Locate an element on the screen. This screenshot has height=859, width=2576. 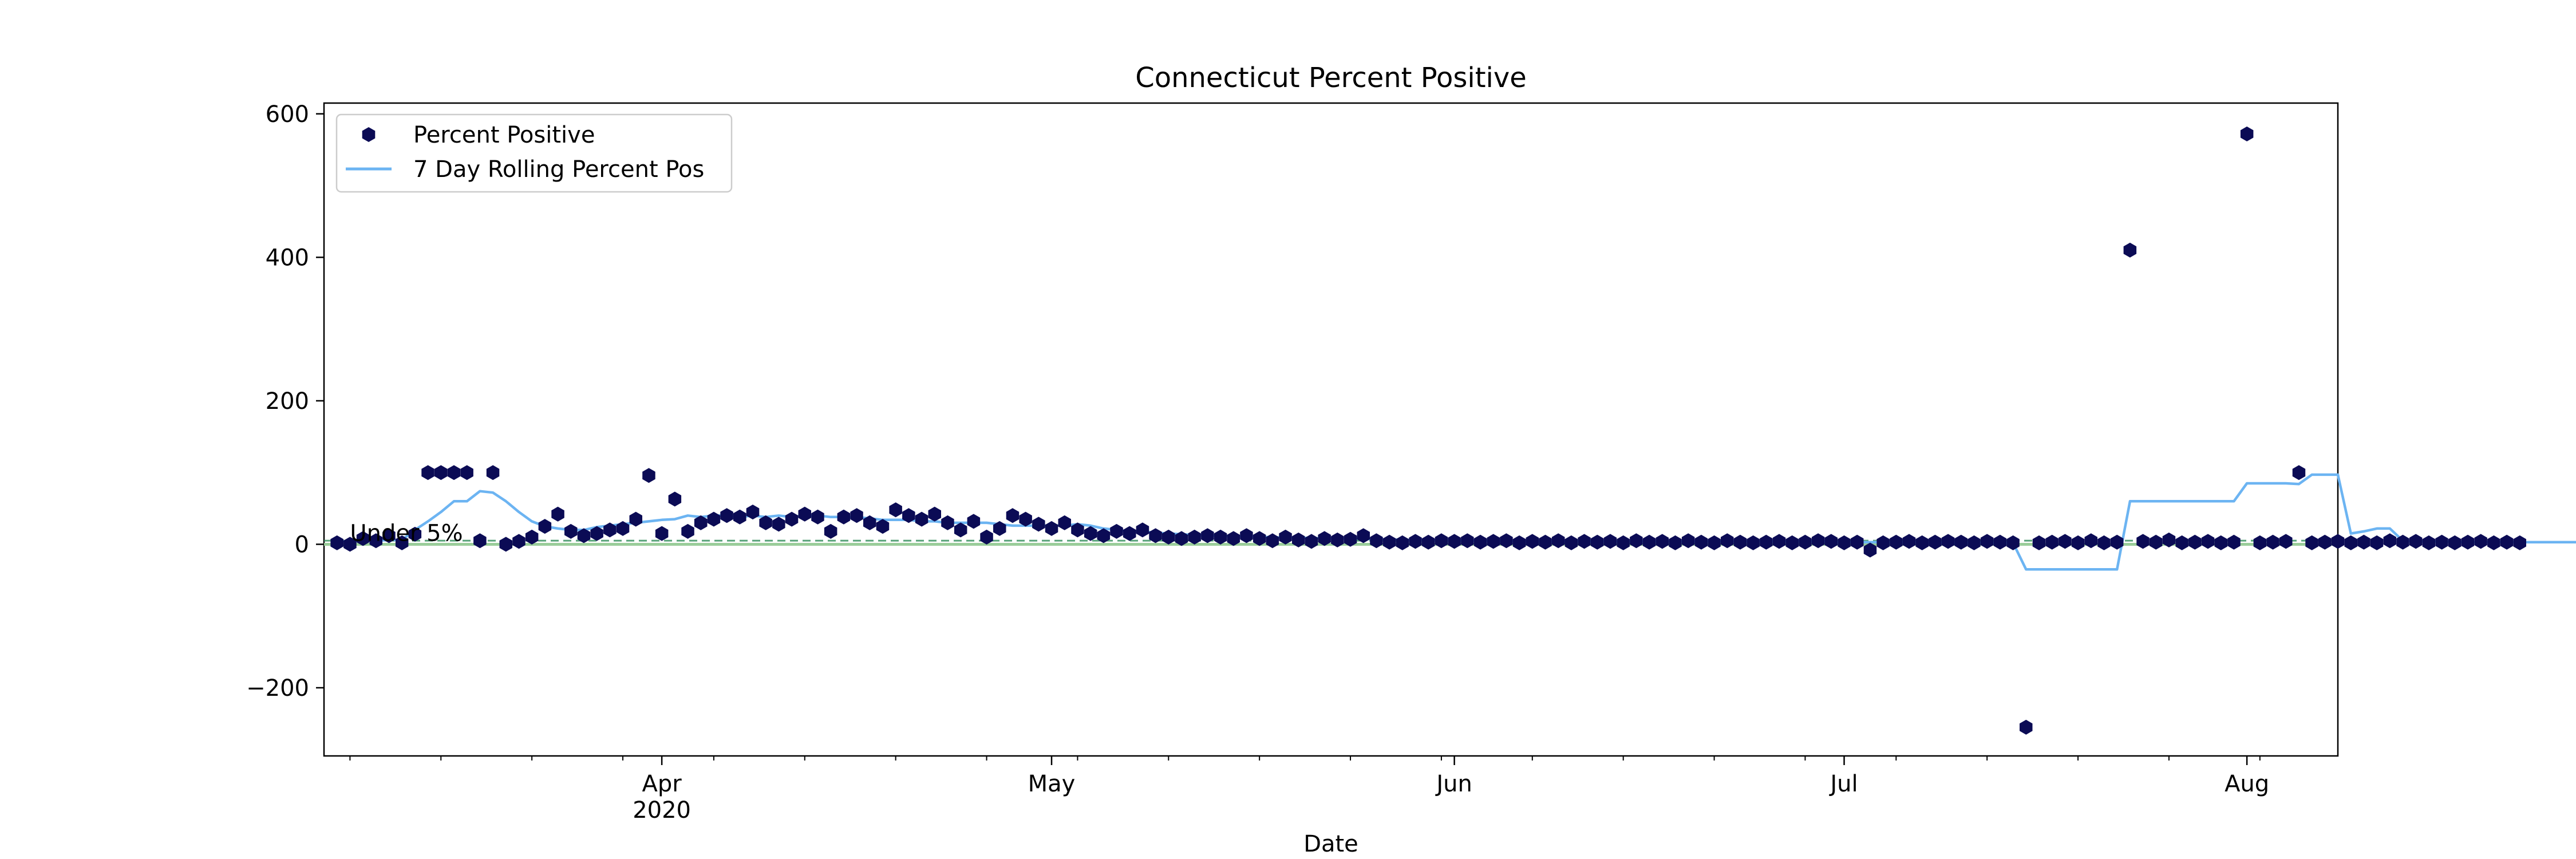
legend-hexagon-marker-icon is located at coordinates (369, 134).